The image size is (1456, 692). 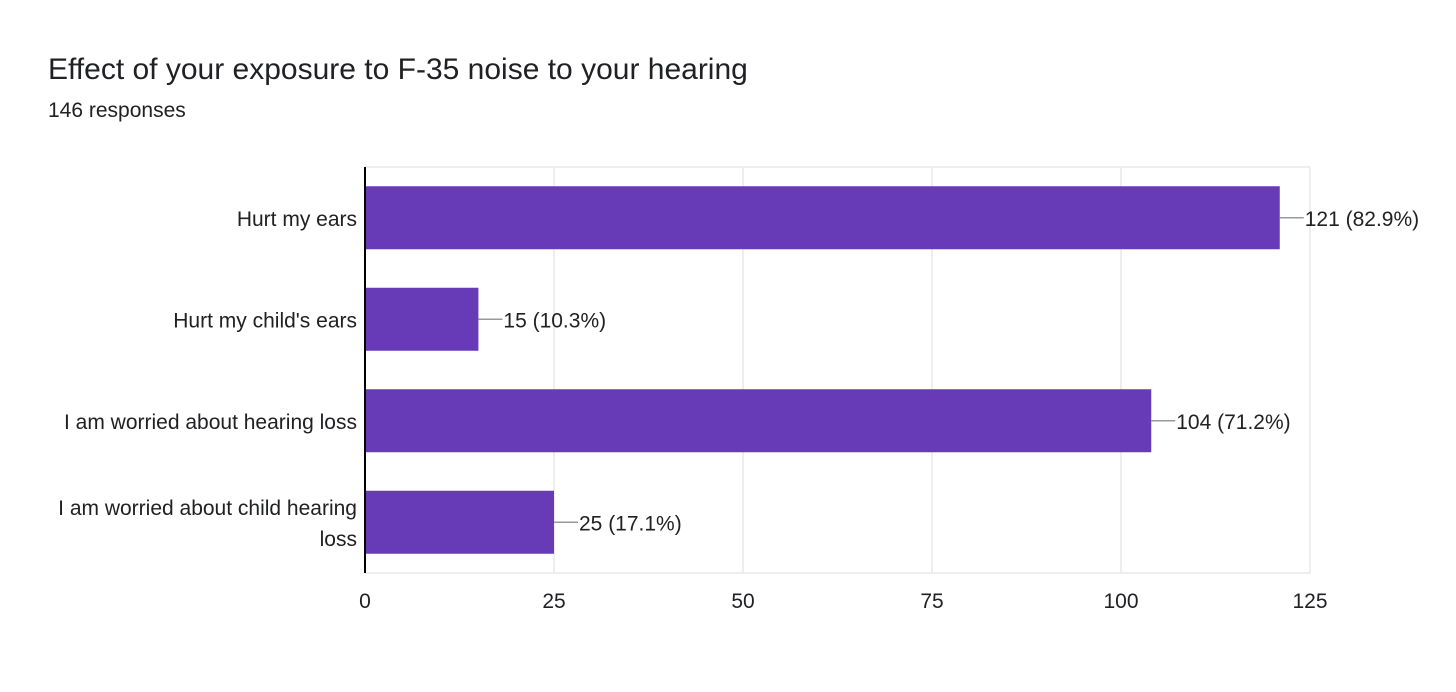 I want to click on x-tick-label: 50, so click(x=742, y=601).